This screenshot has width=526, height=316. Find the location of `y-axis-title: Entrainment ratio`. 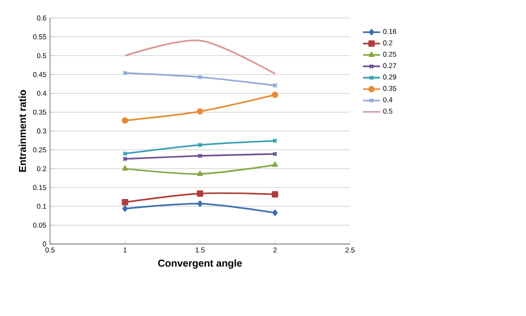

y-axis-title: Entrainment ratio is located at coordinates (22, 131).